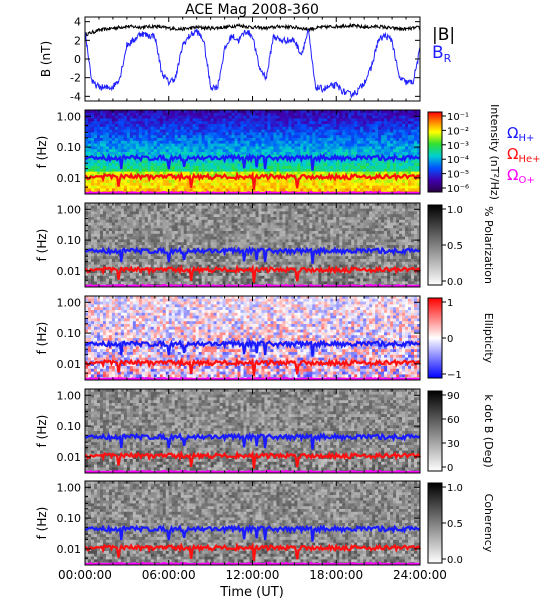 The height and width of the screenshot is (600, 550). Describe the element at coordinates (454, 375) in the screenshot. I see `panel-ellipticity-colorbar-tick-label: −1` at that location.